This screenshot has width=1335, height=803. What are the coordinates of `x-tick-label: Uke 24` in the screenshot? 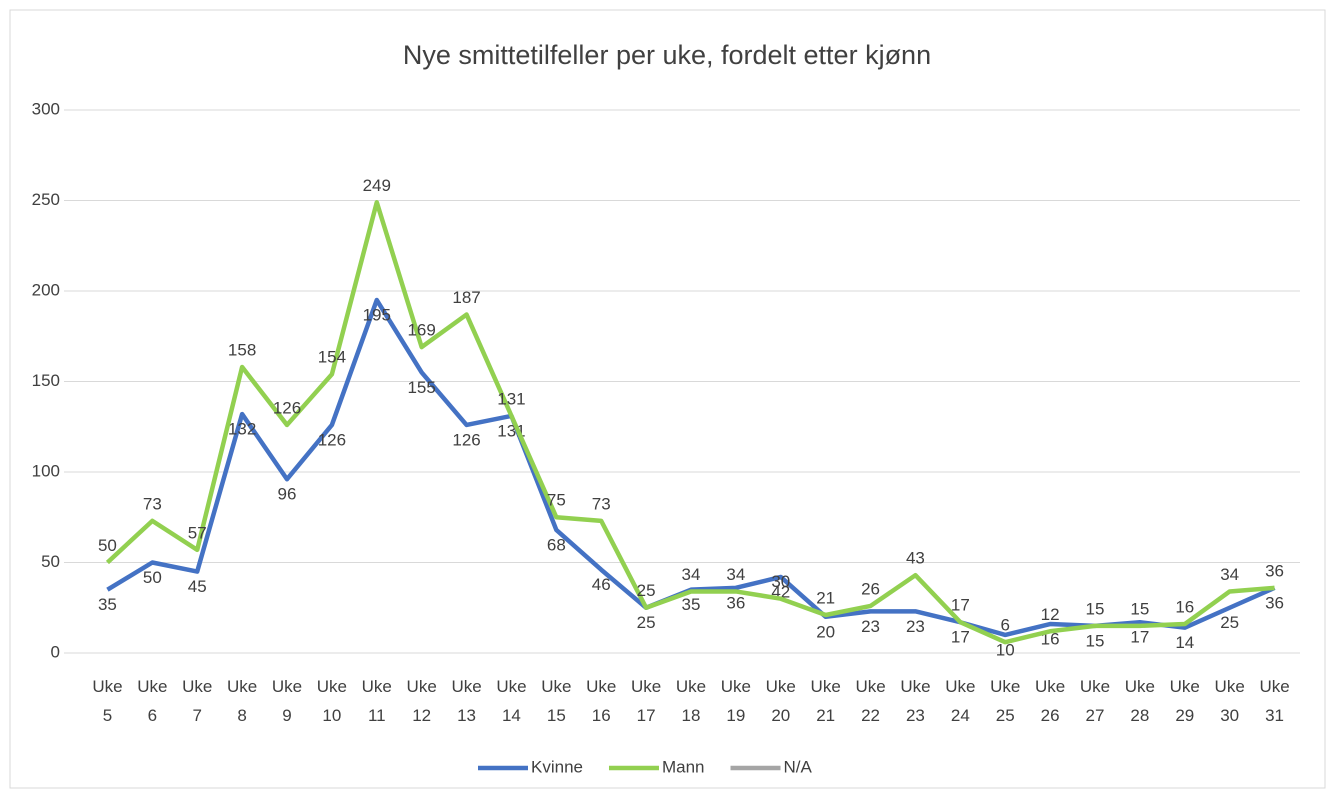 It's located at (960, 701).